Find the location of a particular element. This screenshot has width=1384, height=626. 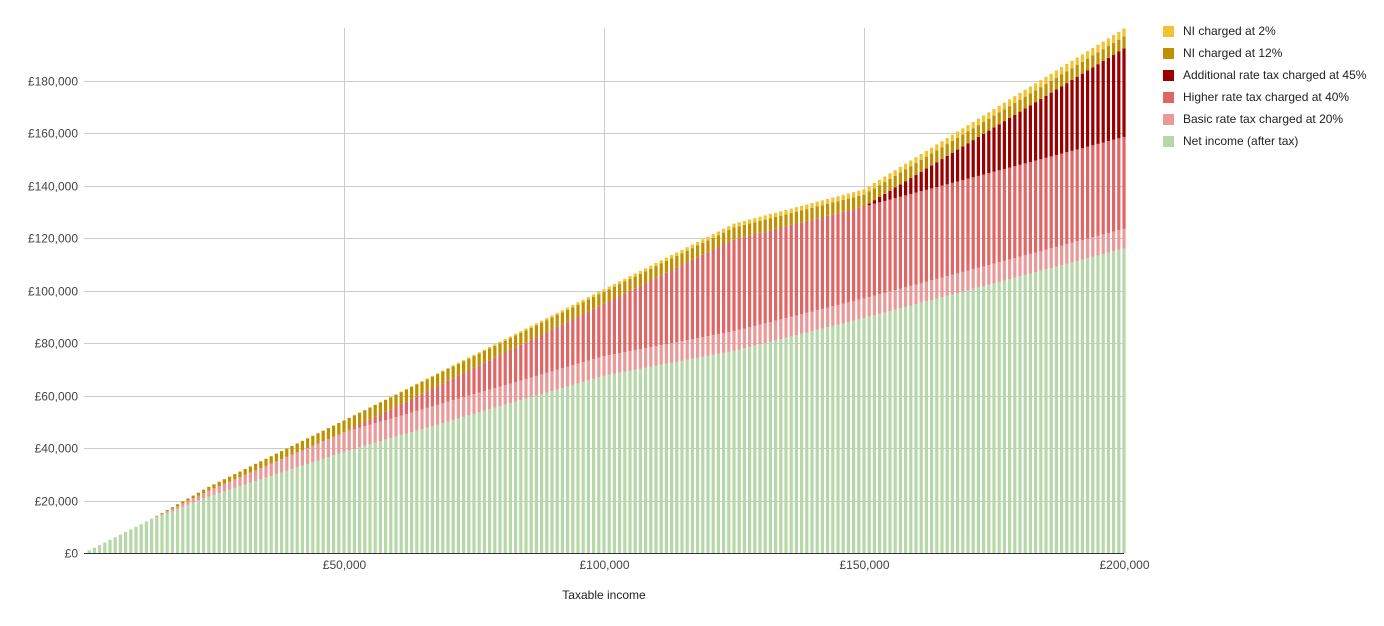

legend-swatch is located at coordinates (1168, 97).